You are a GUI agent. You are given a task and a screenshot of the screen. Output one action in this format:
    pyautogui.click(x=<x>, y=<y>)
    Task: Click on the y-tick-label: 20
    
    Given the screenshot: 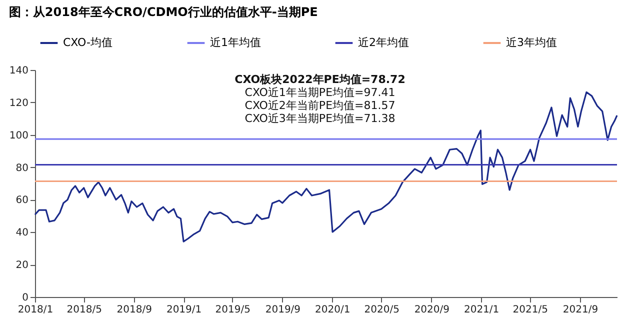 What is the action you would take?
    pyautogui.click(x=22, y=266)
    